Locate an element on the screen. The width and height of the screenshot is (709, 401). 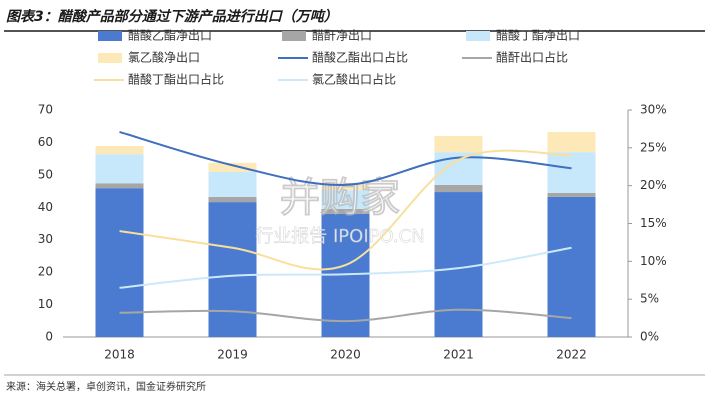
y-tick-label: 60 is located at coordinates (45, 142).